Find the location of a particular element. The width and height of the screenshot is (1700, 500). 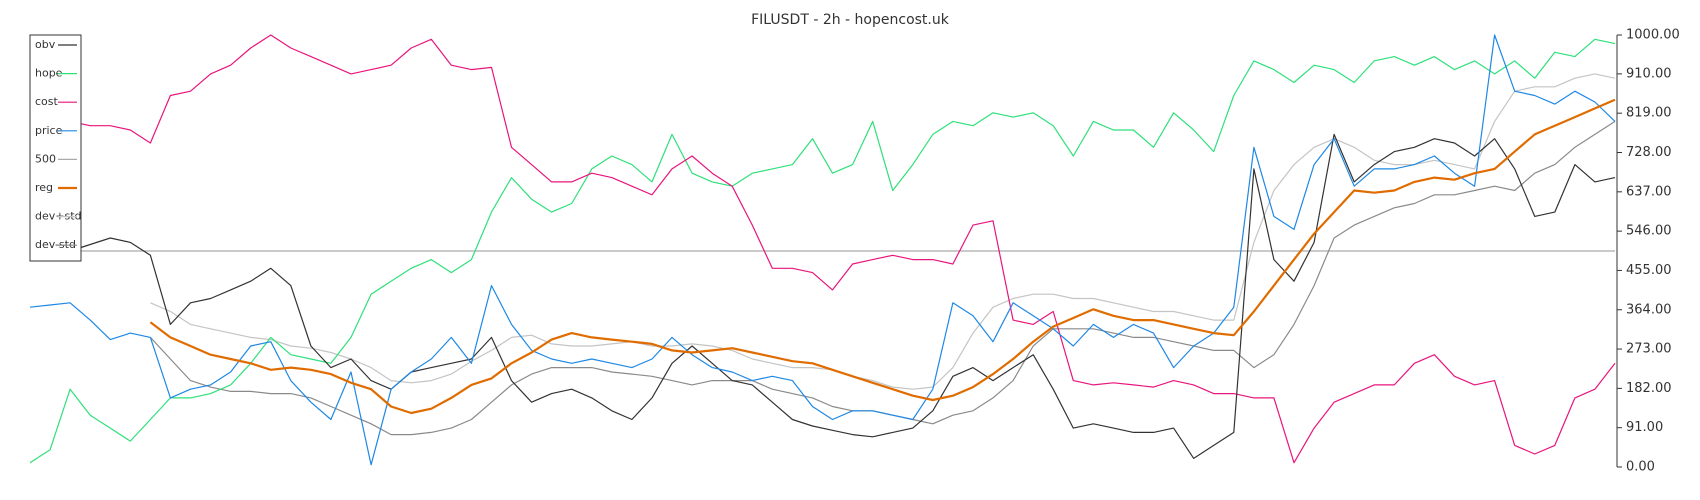

y-tick-label: 1000.00 is located at coordinates (1653, 35).